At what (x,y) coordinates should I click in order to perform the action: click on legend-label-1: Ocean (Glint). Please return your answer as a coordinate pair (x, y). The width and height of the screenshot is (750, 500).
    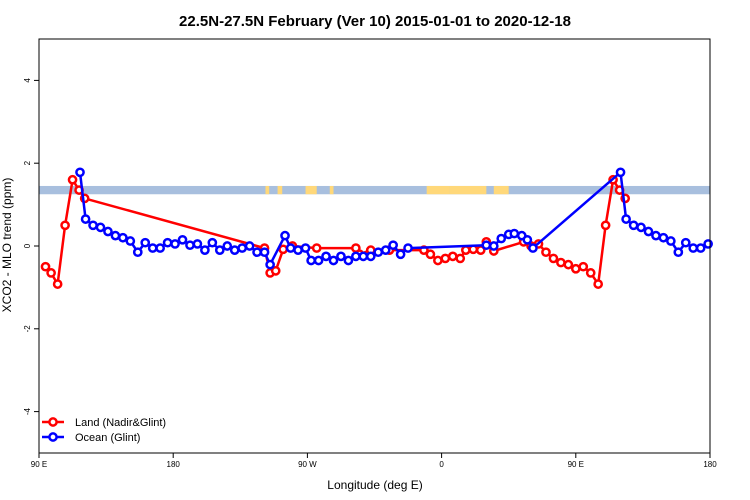
    Looking at the image, I should click on (107, 438).